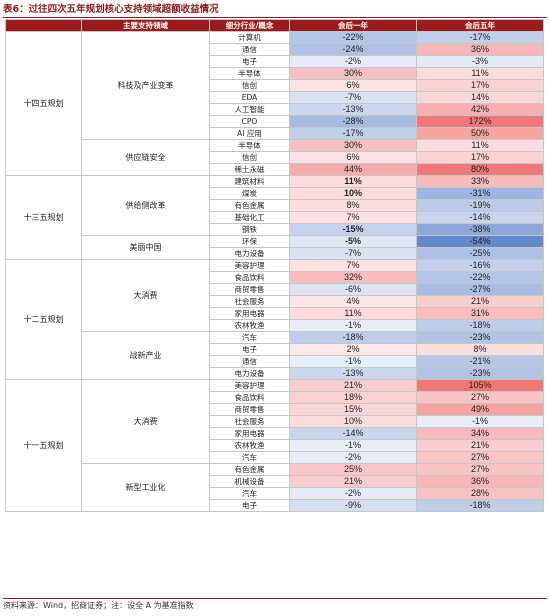 The width and height of the screenshot is (550, 616). I want to click on sector-cell: 建筑材料, so click(249, 181).